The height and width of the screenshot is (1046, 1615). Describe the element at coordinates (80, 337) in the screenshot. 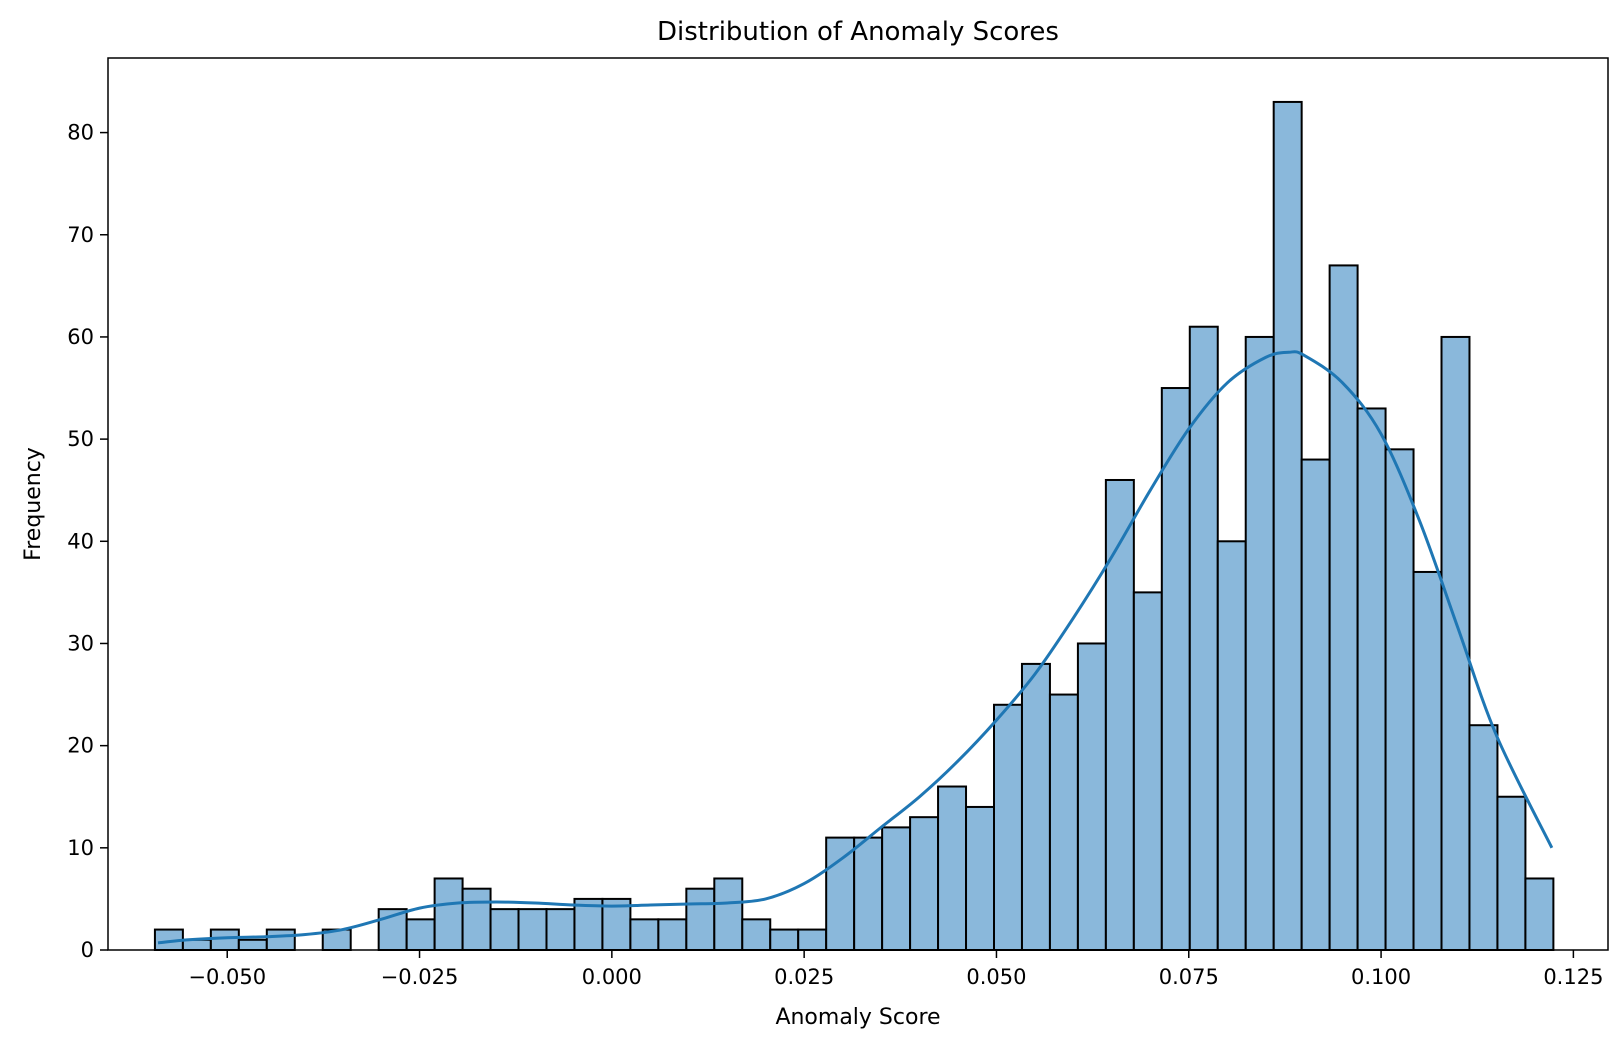

I see `y-tick-label: 60` at that location.